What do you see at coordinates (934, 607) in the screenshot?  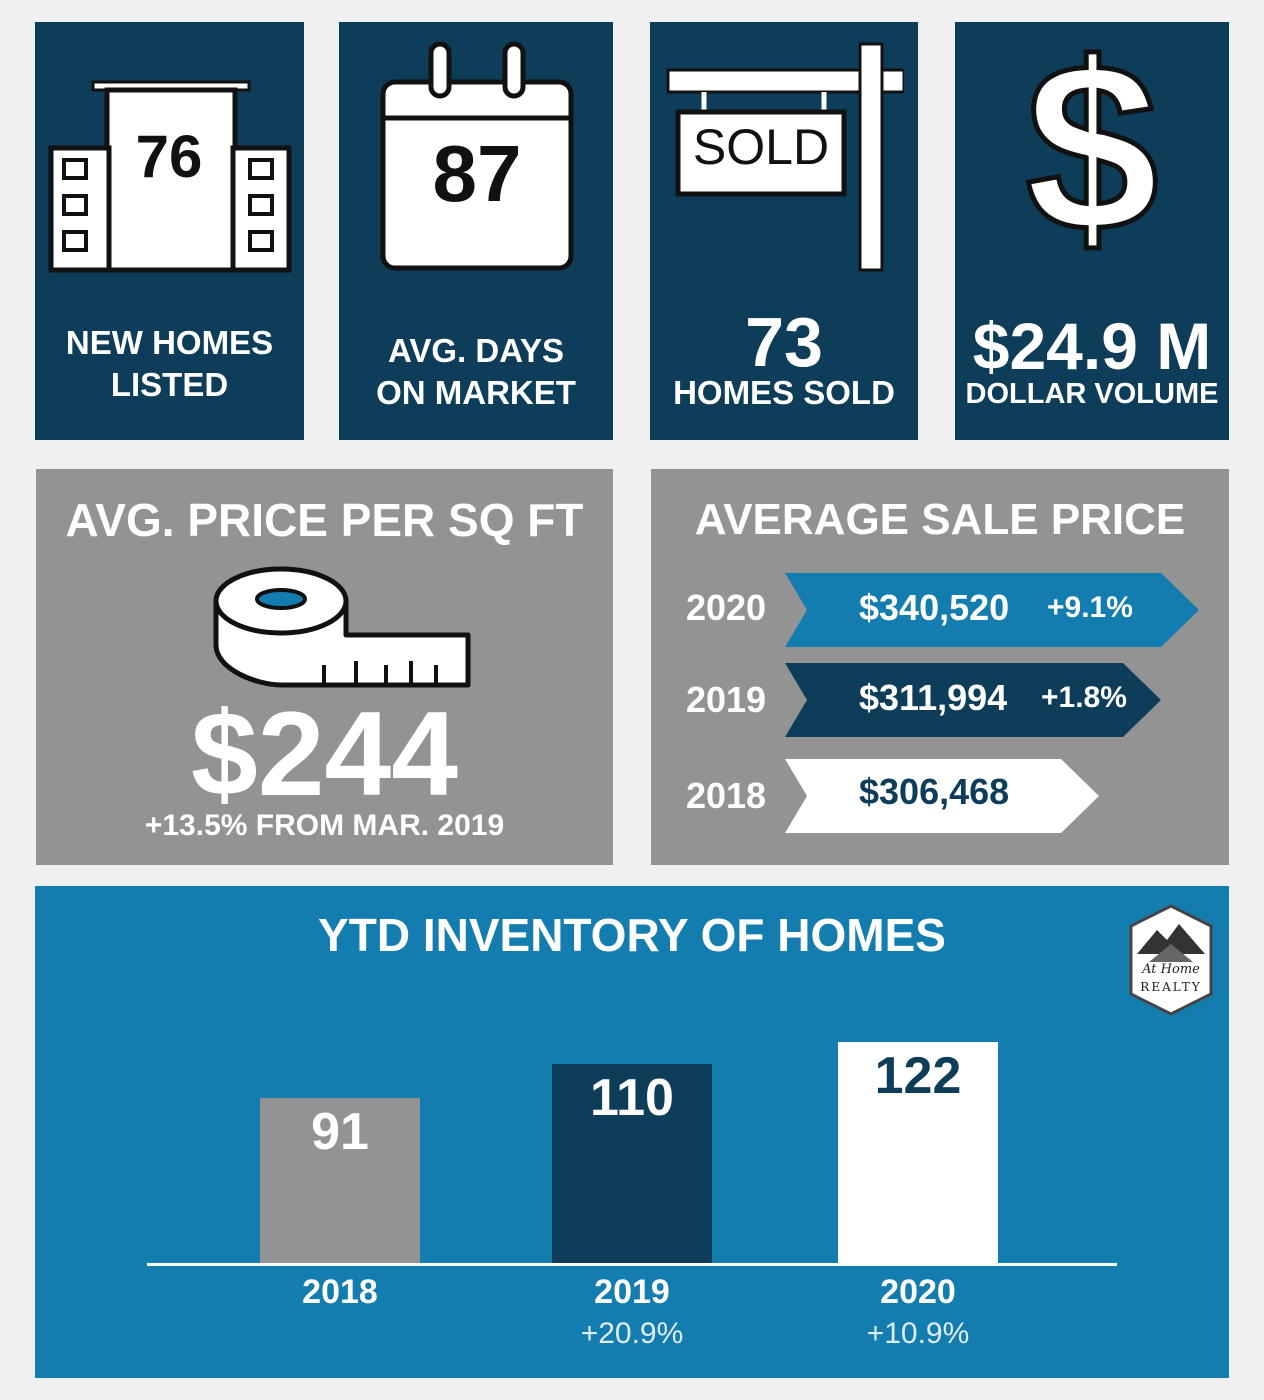 I see `sale-price-value: $340,520` at bounding box center [934, 607].